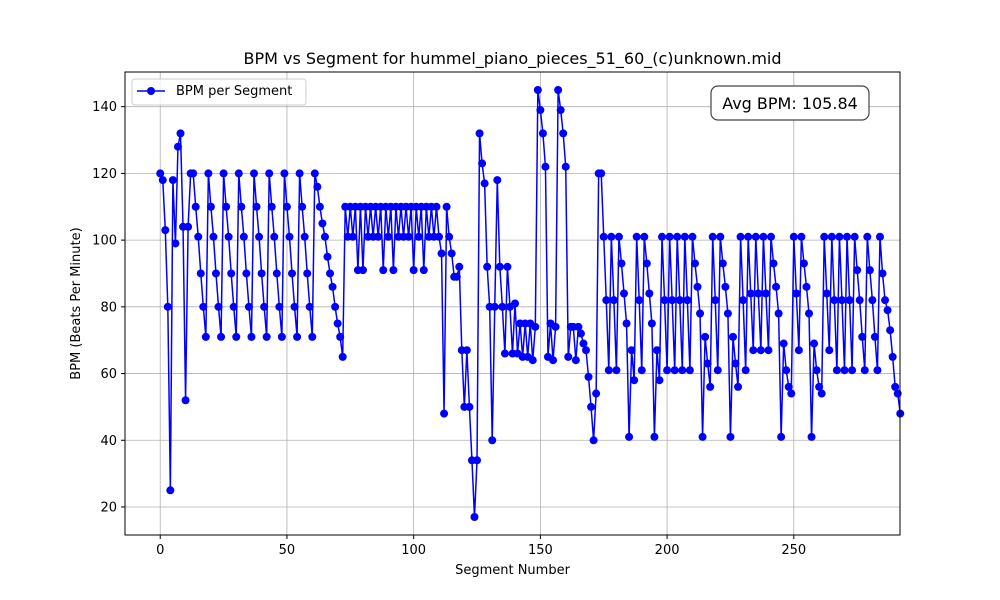 Image resolution: width=1000 pixels, height=600 pixels. Describe the element at coordinates (108, 307) in the screenshot. I see `y-axis-ticks: 20 40 60 80 100 120 140` at that location.